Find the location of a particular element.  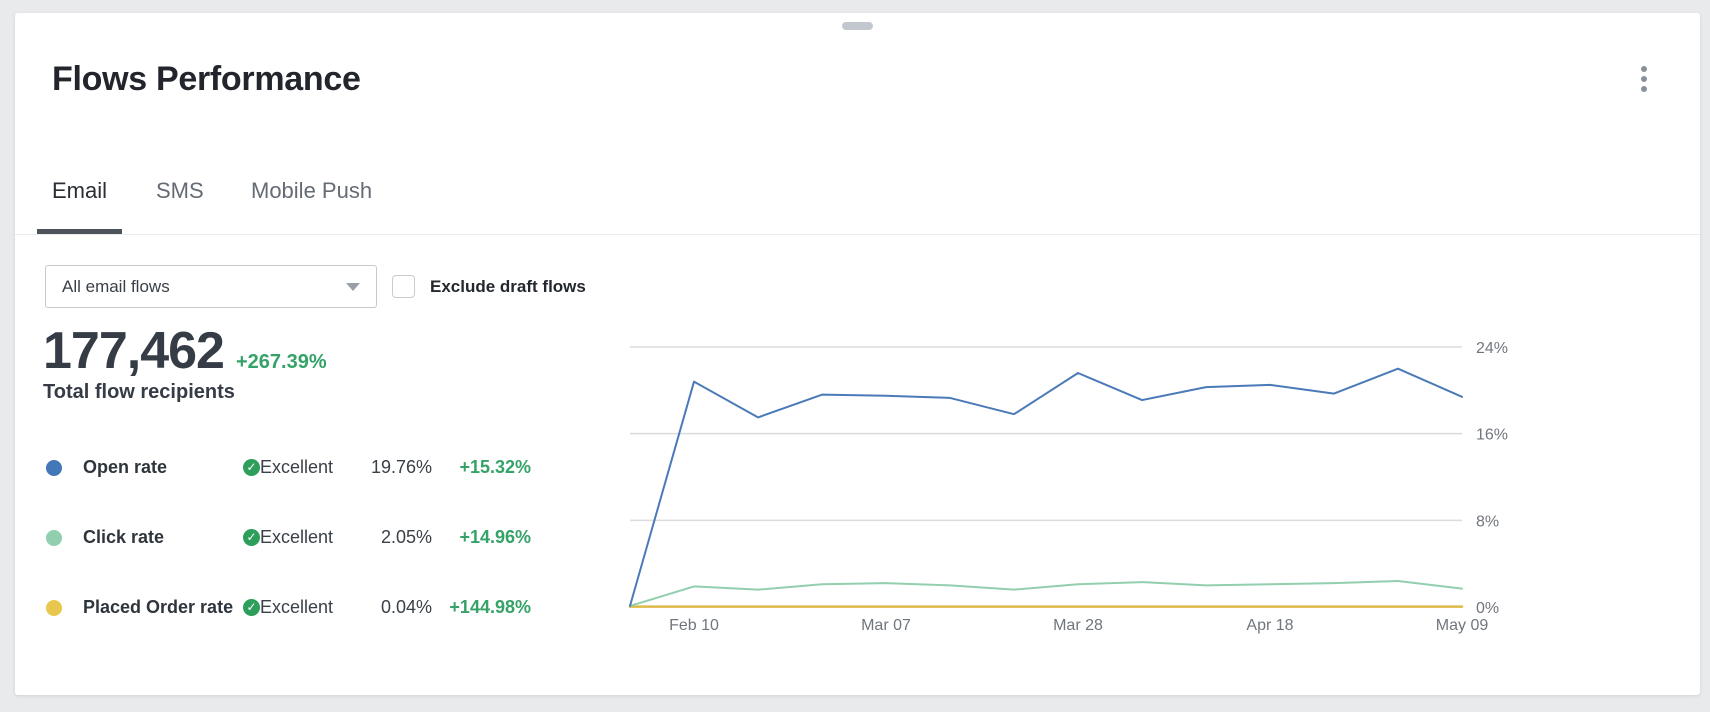

exclude-draft-flows-checkbox is located at coordinates (403, 286).